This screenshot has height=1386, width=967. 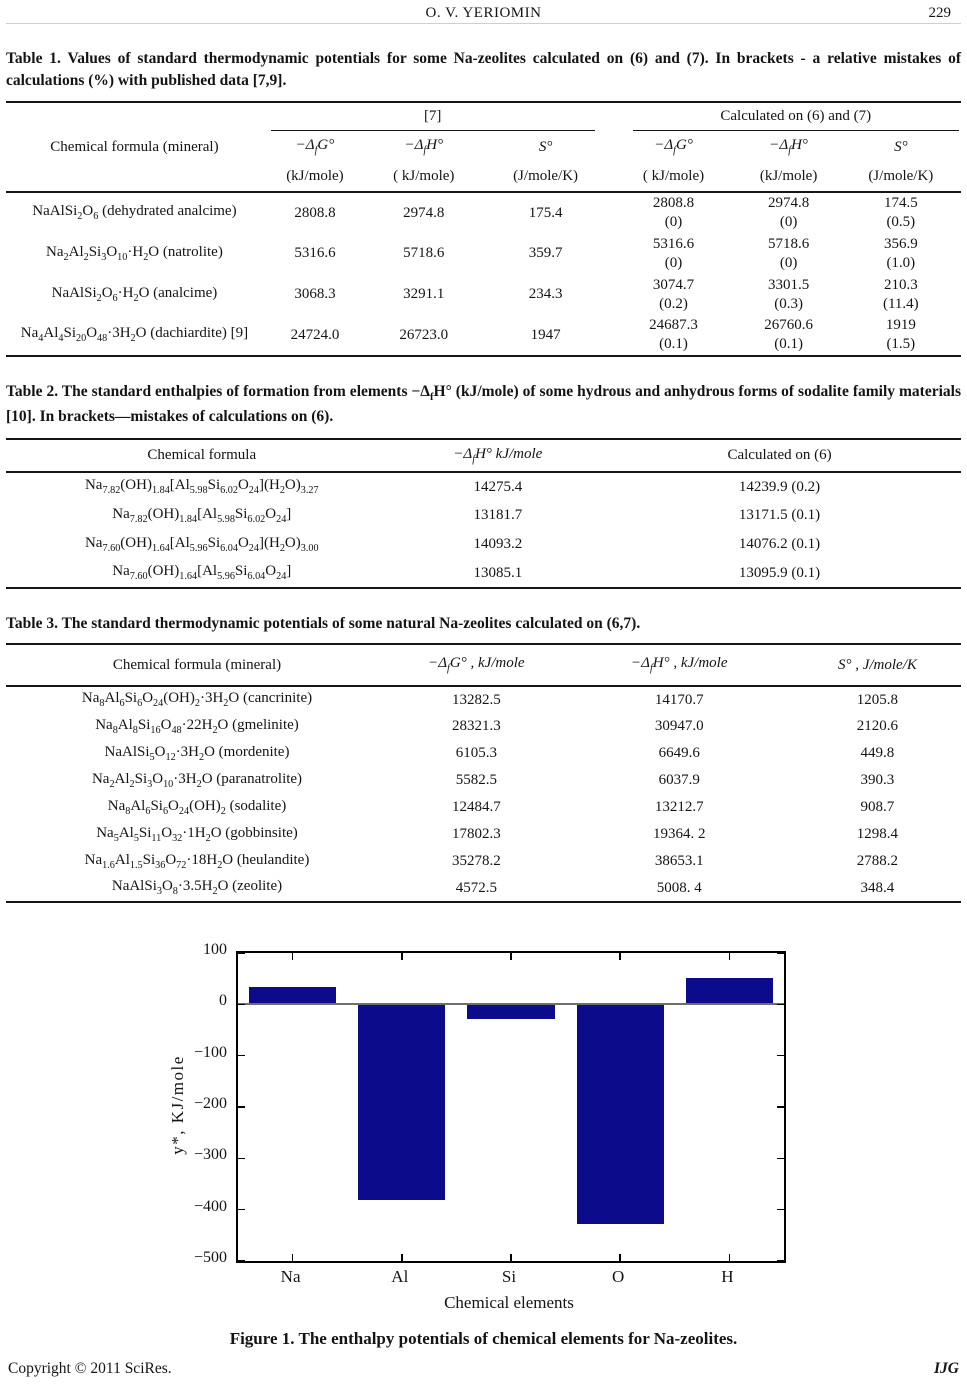 I want to click on formula-cell: Na8Al6Si6O24(OH)2 (sodalite), so click(x=197, y=807).